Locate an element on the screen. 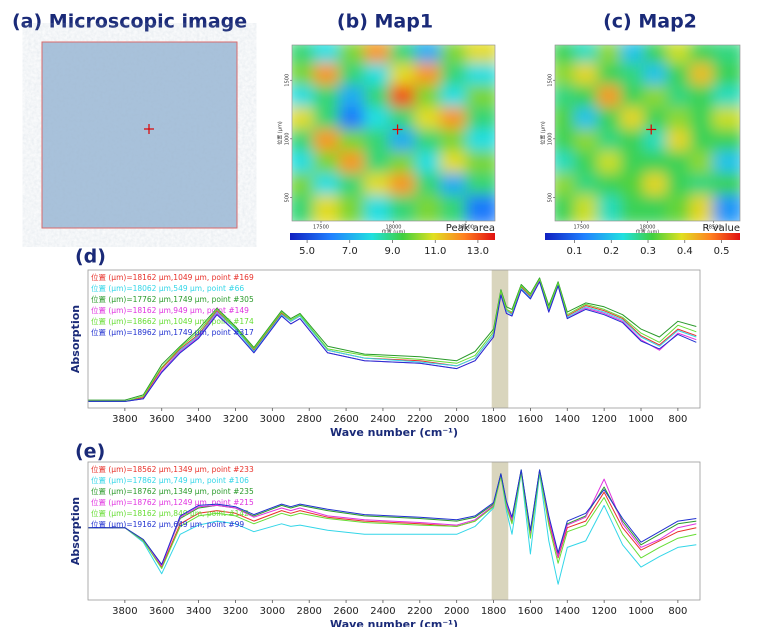  micro-texture is located at coordinates (139, 135).